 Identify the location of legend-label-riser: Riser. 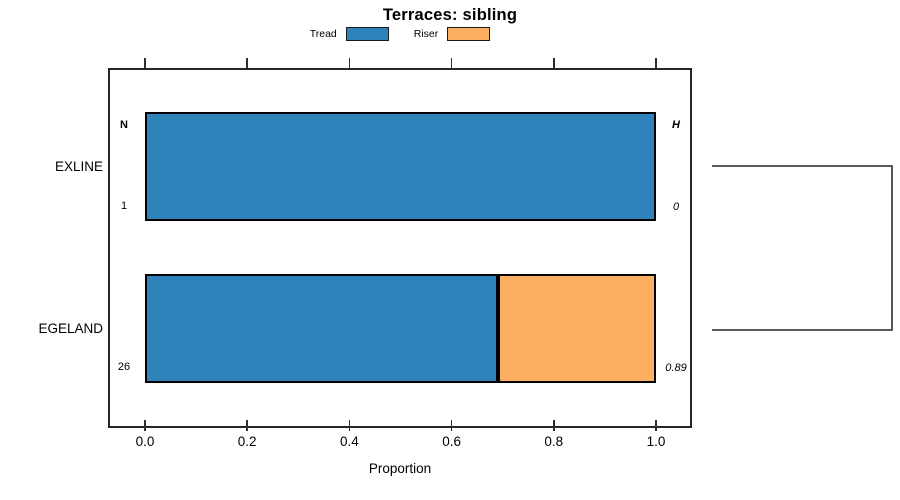
(426, 33).